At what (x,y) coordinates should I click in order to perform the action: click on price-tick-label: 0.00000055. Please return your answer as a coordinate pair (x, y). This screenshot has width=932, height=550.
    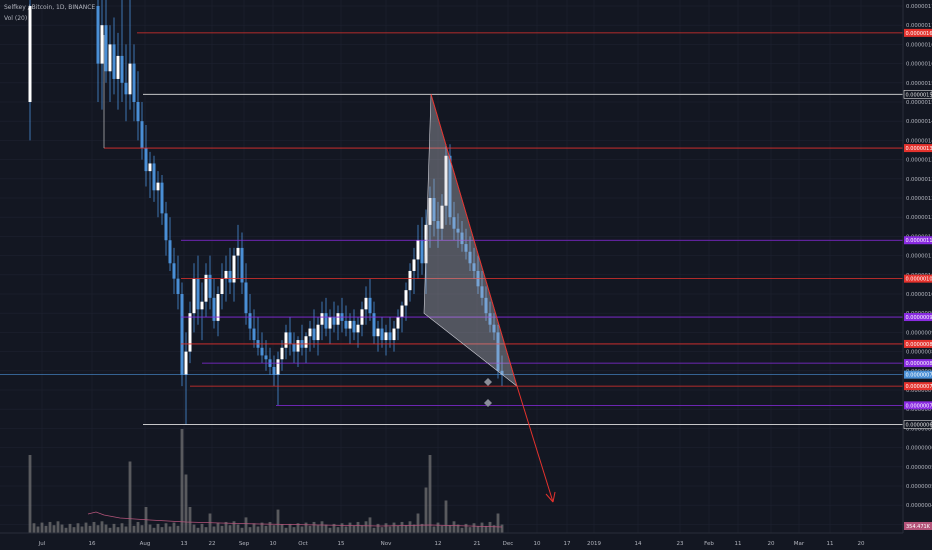
    Looking at the image, I should click on (919, 468).